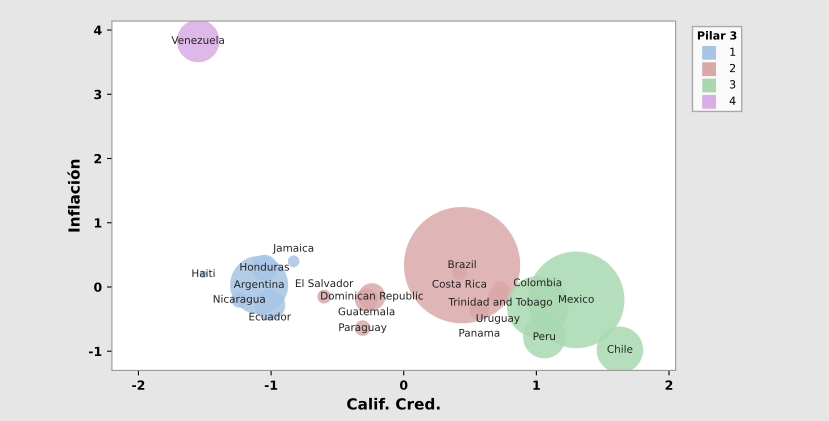  I want to click on annotation: Mexico, so click(576, 298).